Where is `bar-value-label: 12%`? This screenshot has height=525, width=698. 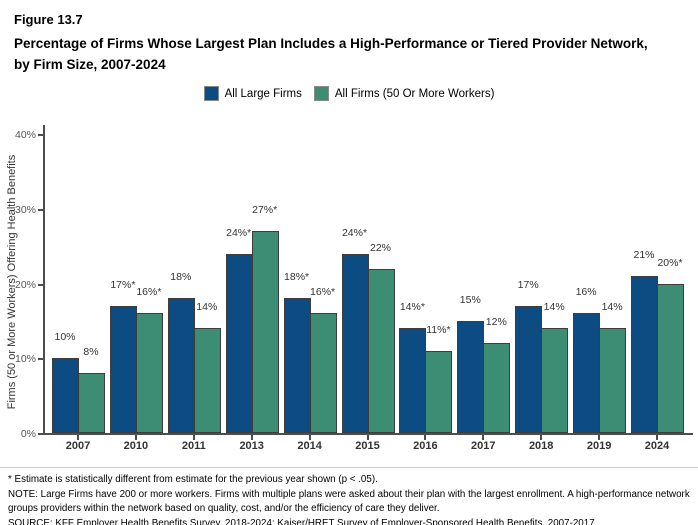 bar-value-label: 12% is located at coordinates (496, 322).